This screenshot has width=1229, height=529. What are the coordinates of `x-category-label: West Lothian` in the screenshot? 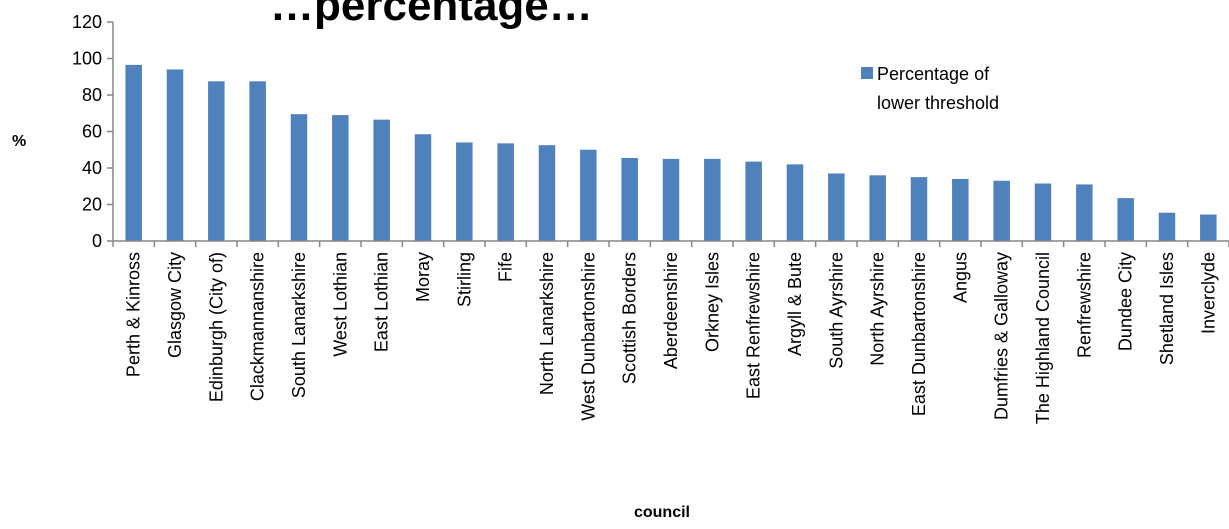 It's located at (340, 304).